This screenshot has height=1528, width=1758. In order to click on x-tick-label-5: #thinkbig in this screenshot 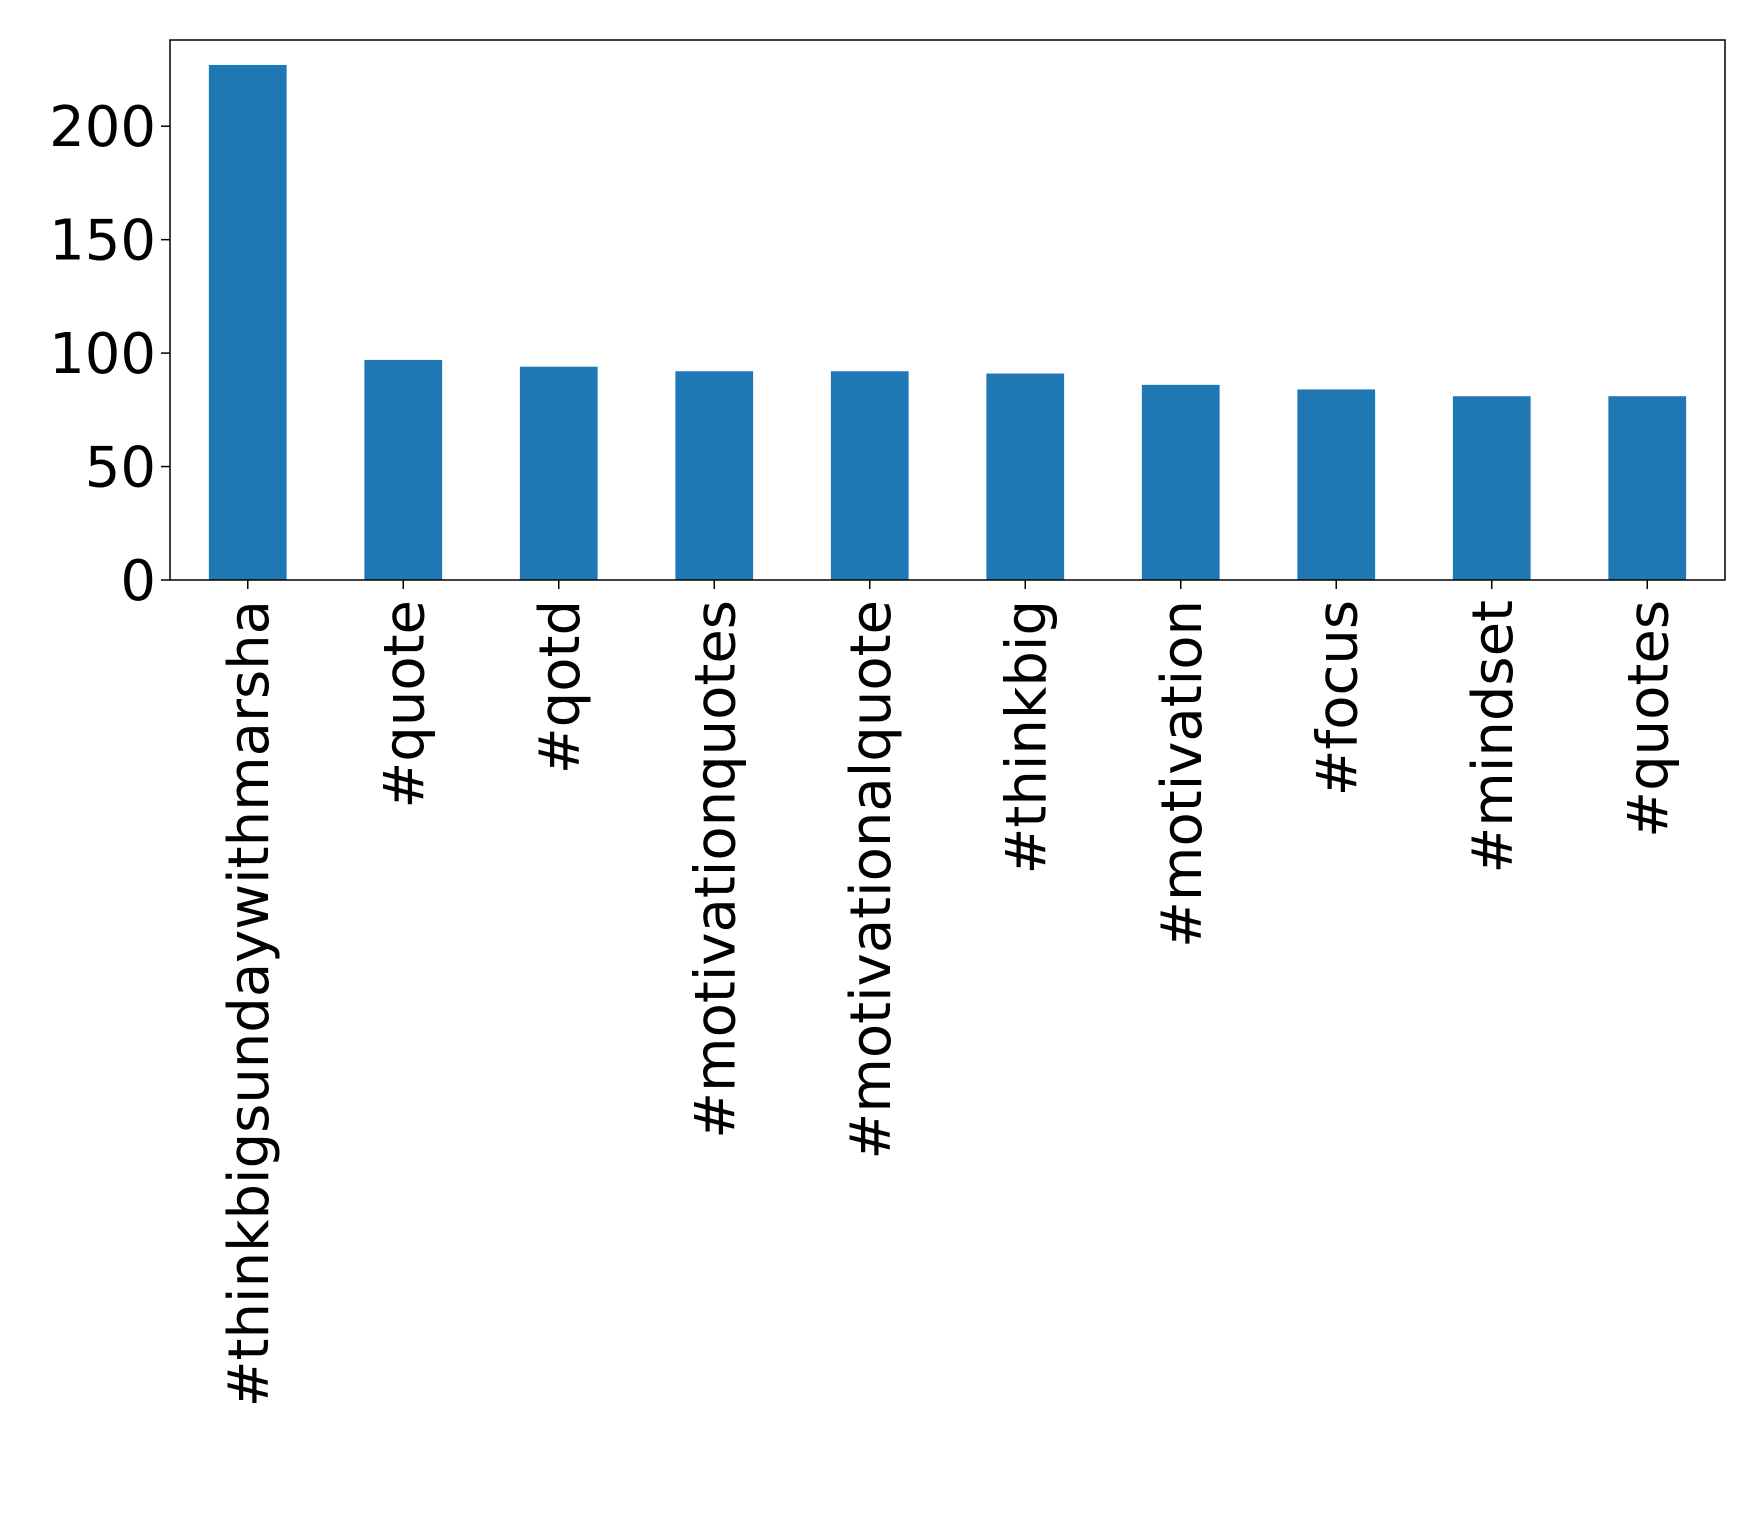, I will do `click(1026, 737)`.